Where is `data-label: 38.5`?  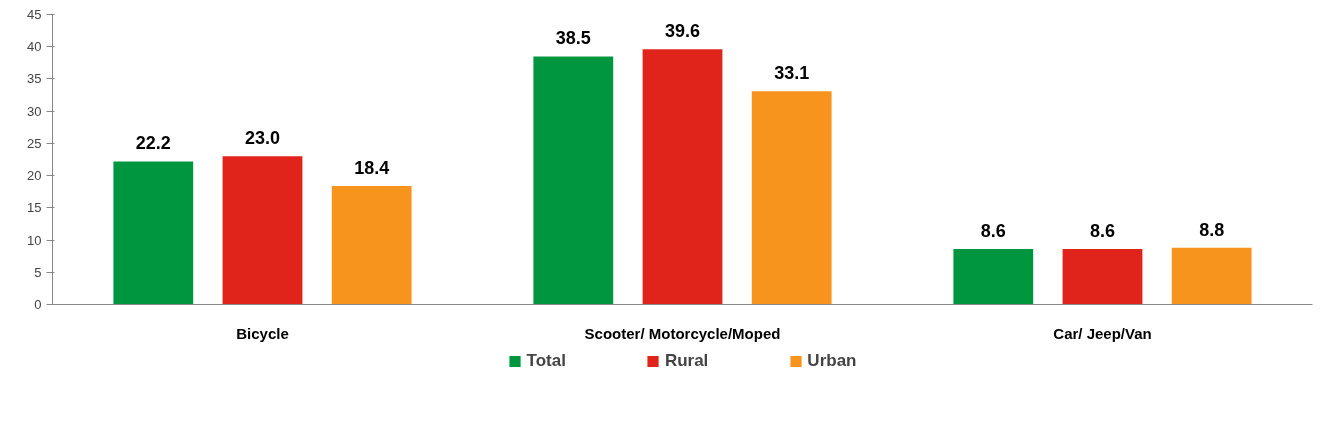 data-label: 38.5 is located at coordinates (573, 38).